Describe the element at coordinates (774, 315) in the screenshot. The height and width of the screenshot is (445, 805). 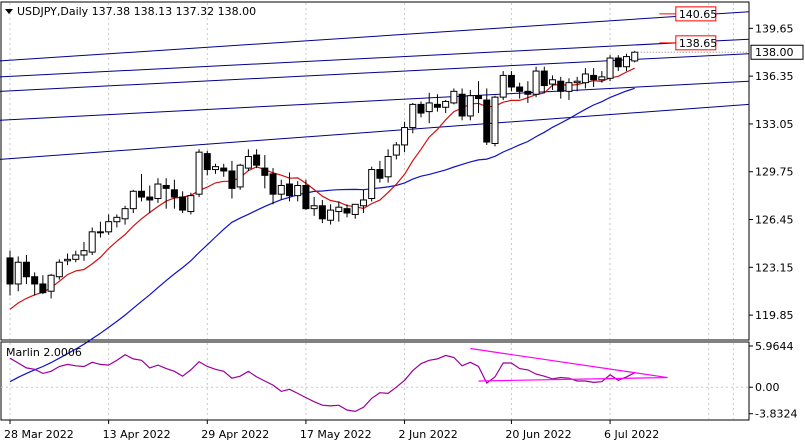
I see `price-tick-label: 119.85` at that location.